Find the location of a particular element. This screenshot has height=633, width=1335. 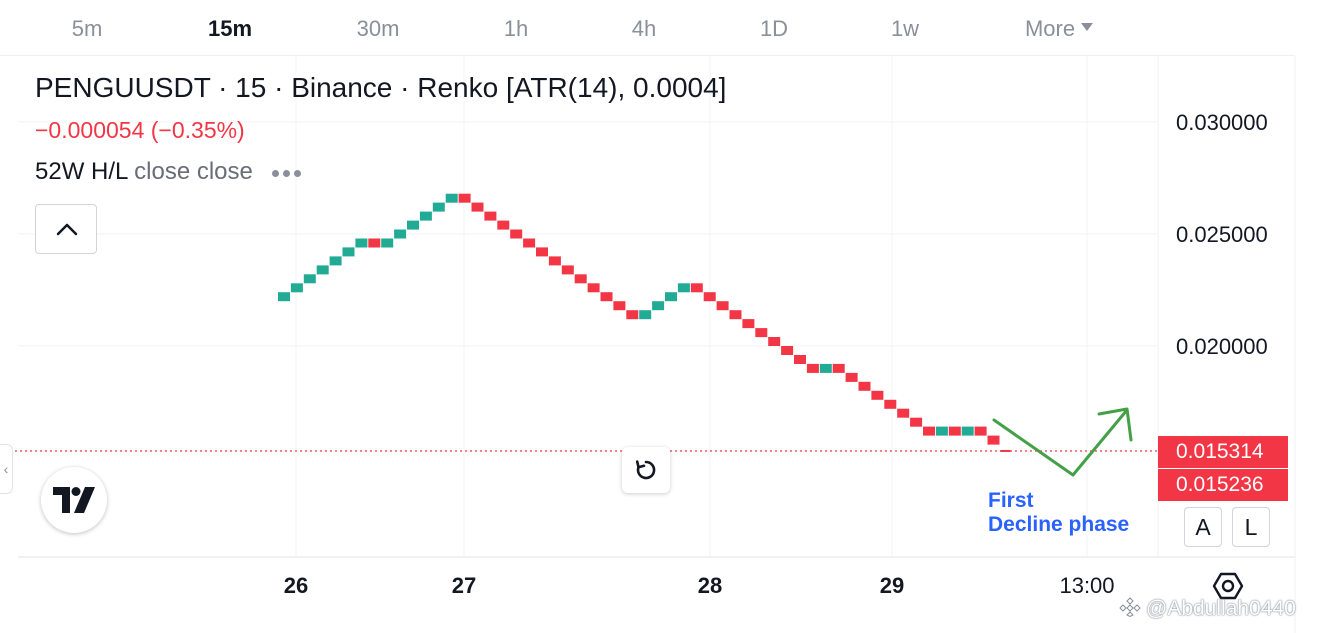

timeframe-tab-1h: 1h is located at coordinates (516, 29).